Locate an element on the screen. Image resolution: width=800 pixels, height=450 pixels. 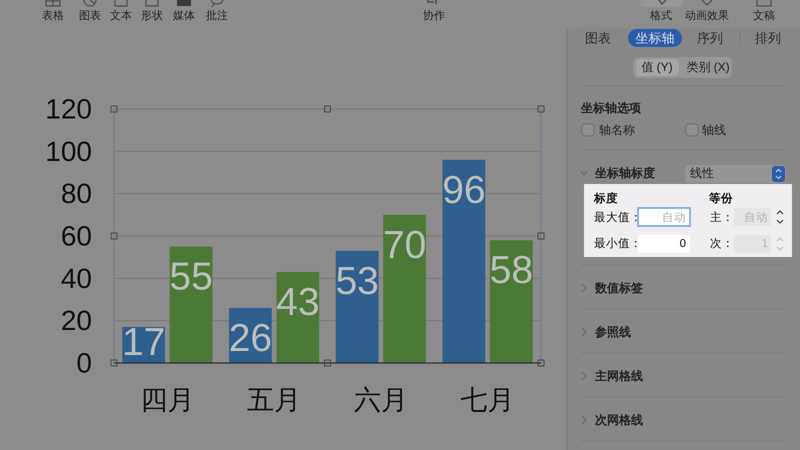
y-tick-label: 20 is located at coordinates (76, 320).